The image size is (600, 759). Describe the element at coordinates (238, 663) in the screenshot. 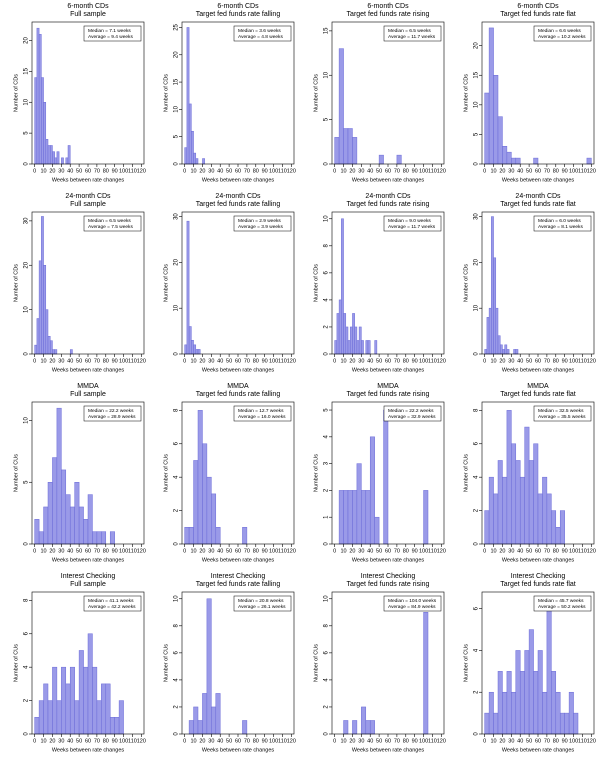

I see `plot-frame` at that location.